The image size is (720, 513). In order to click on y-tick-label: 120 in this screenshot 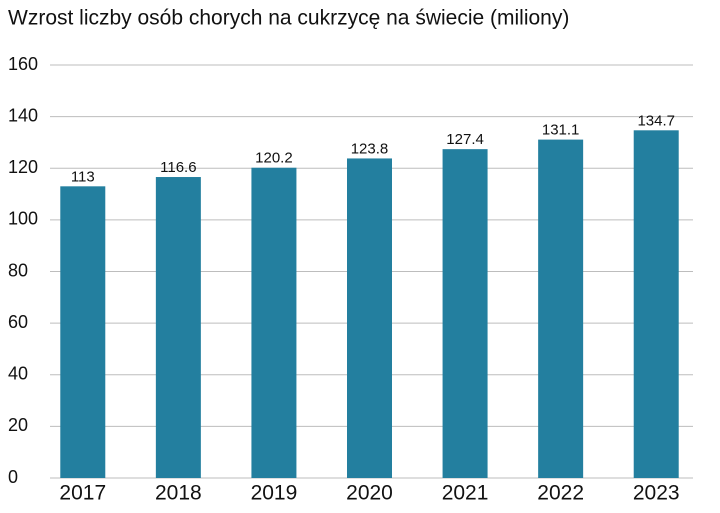, I will do `click(23, 167)`.